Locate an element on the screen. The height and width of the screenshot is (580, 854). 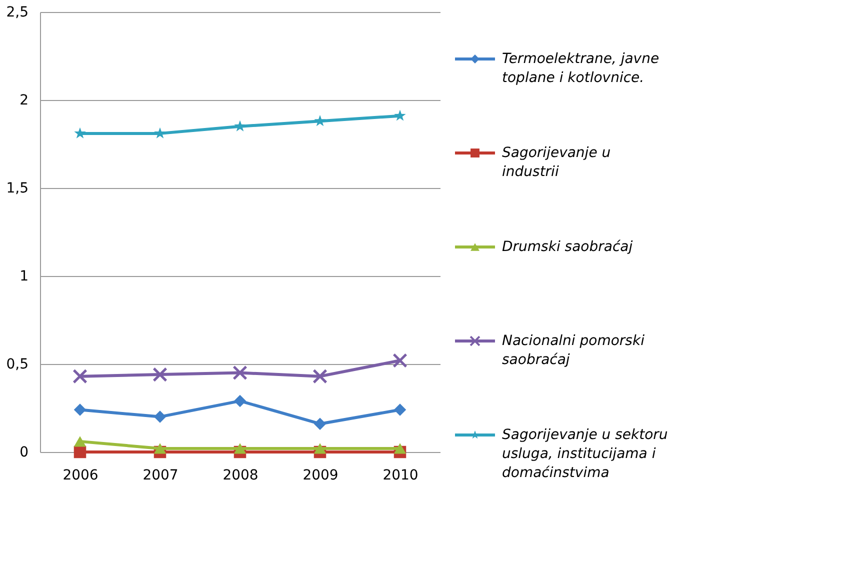
legend-label: Sagorijevanje u industrii is located at coordinates (556, 162).